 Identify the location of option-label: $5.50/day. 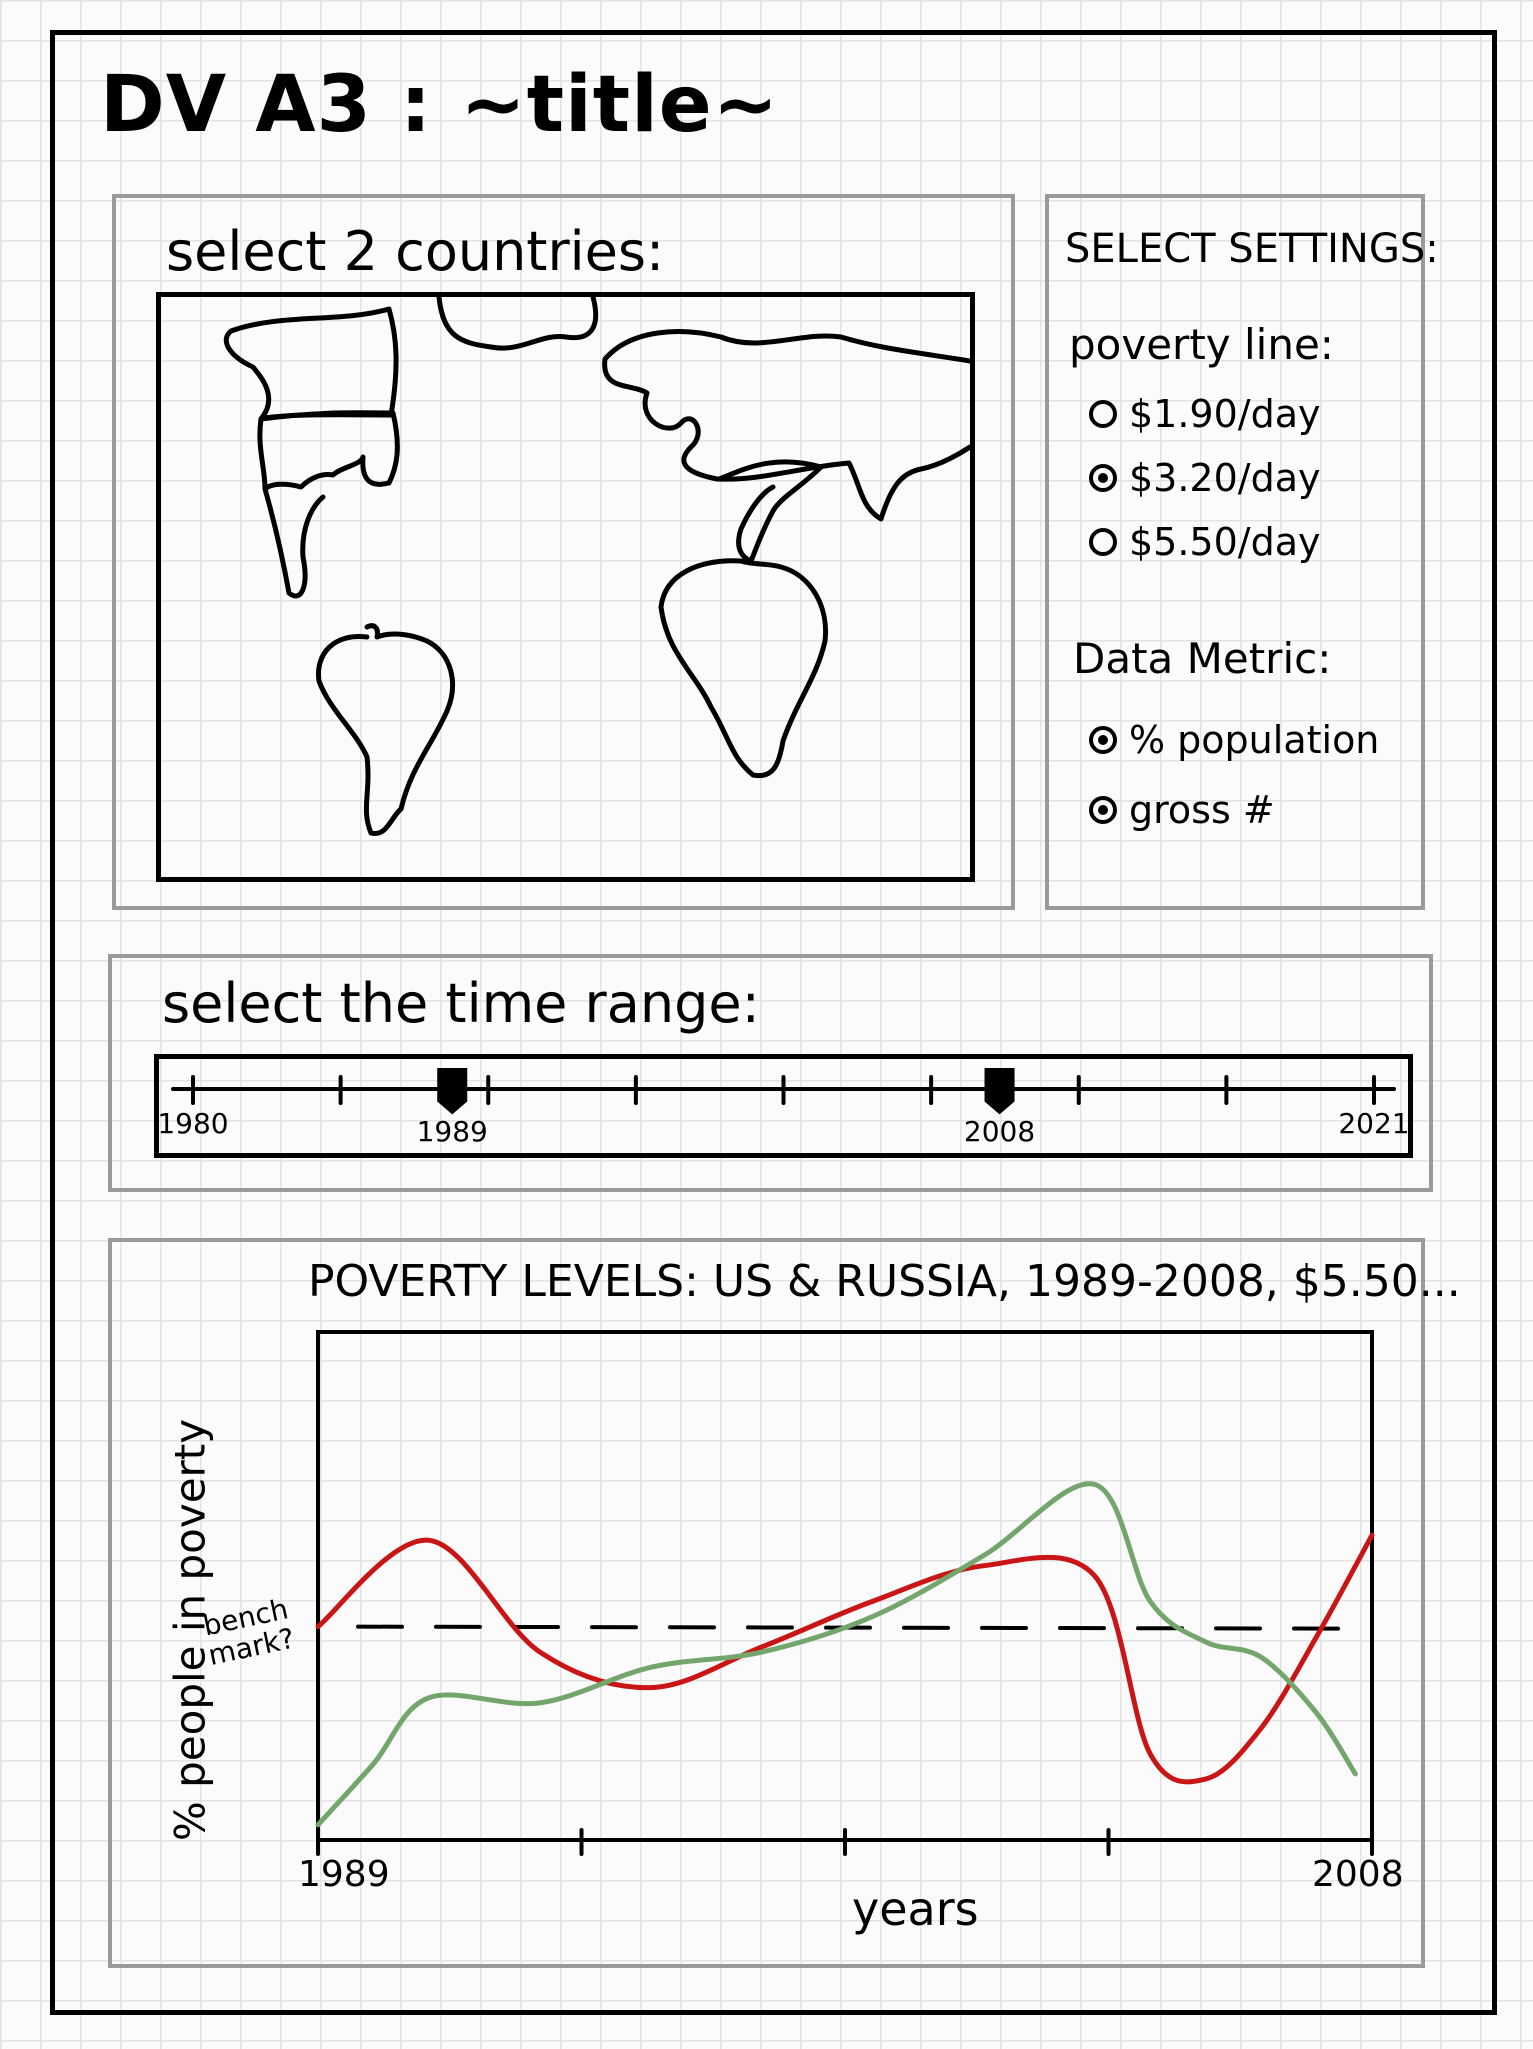
(1225, 542).